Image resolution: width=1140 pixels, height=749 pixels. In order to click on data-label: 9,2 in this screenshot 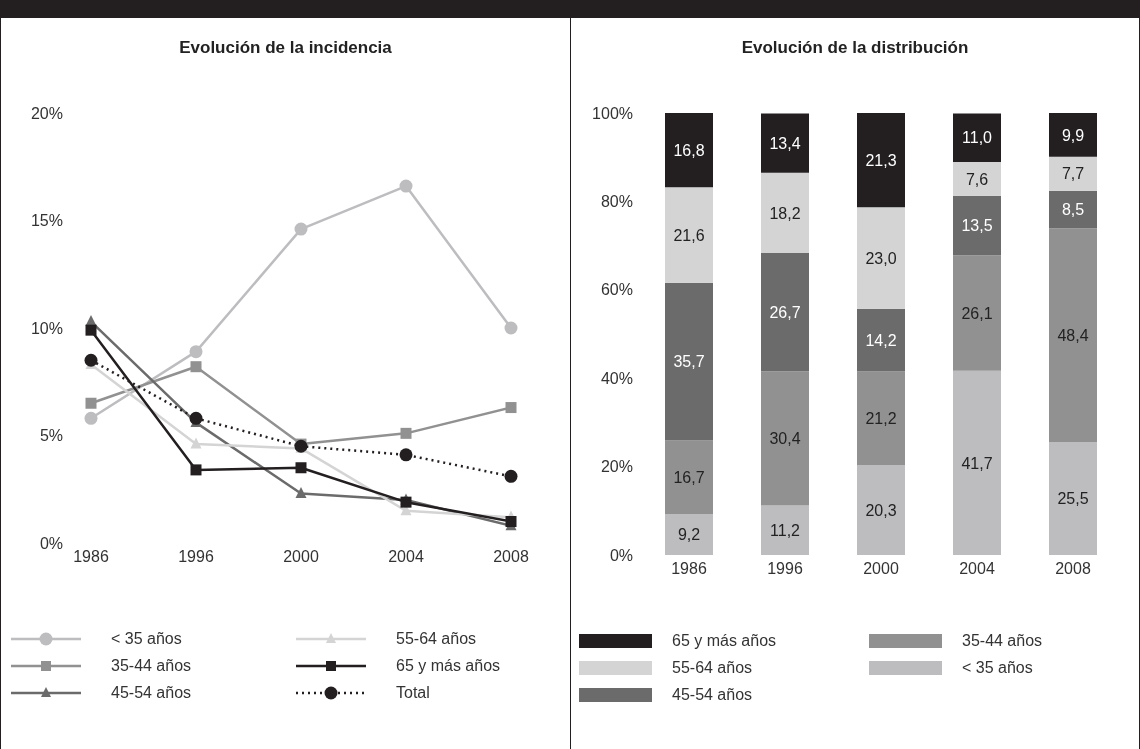, I will do `click(689, 535)`.